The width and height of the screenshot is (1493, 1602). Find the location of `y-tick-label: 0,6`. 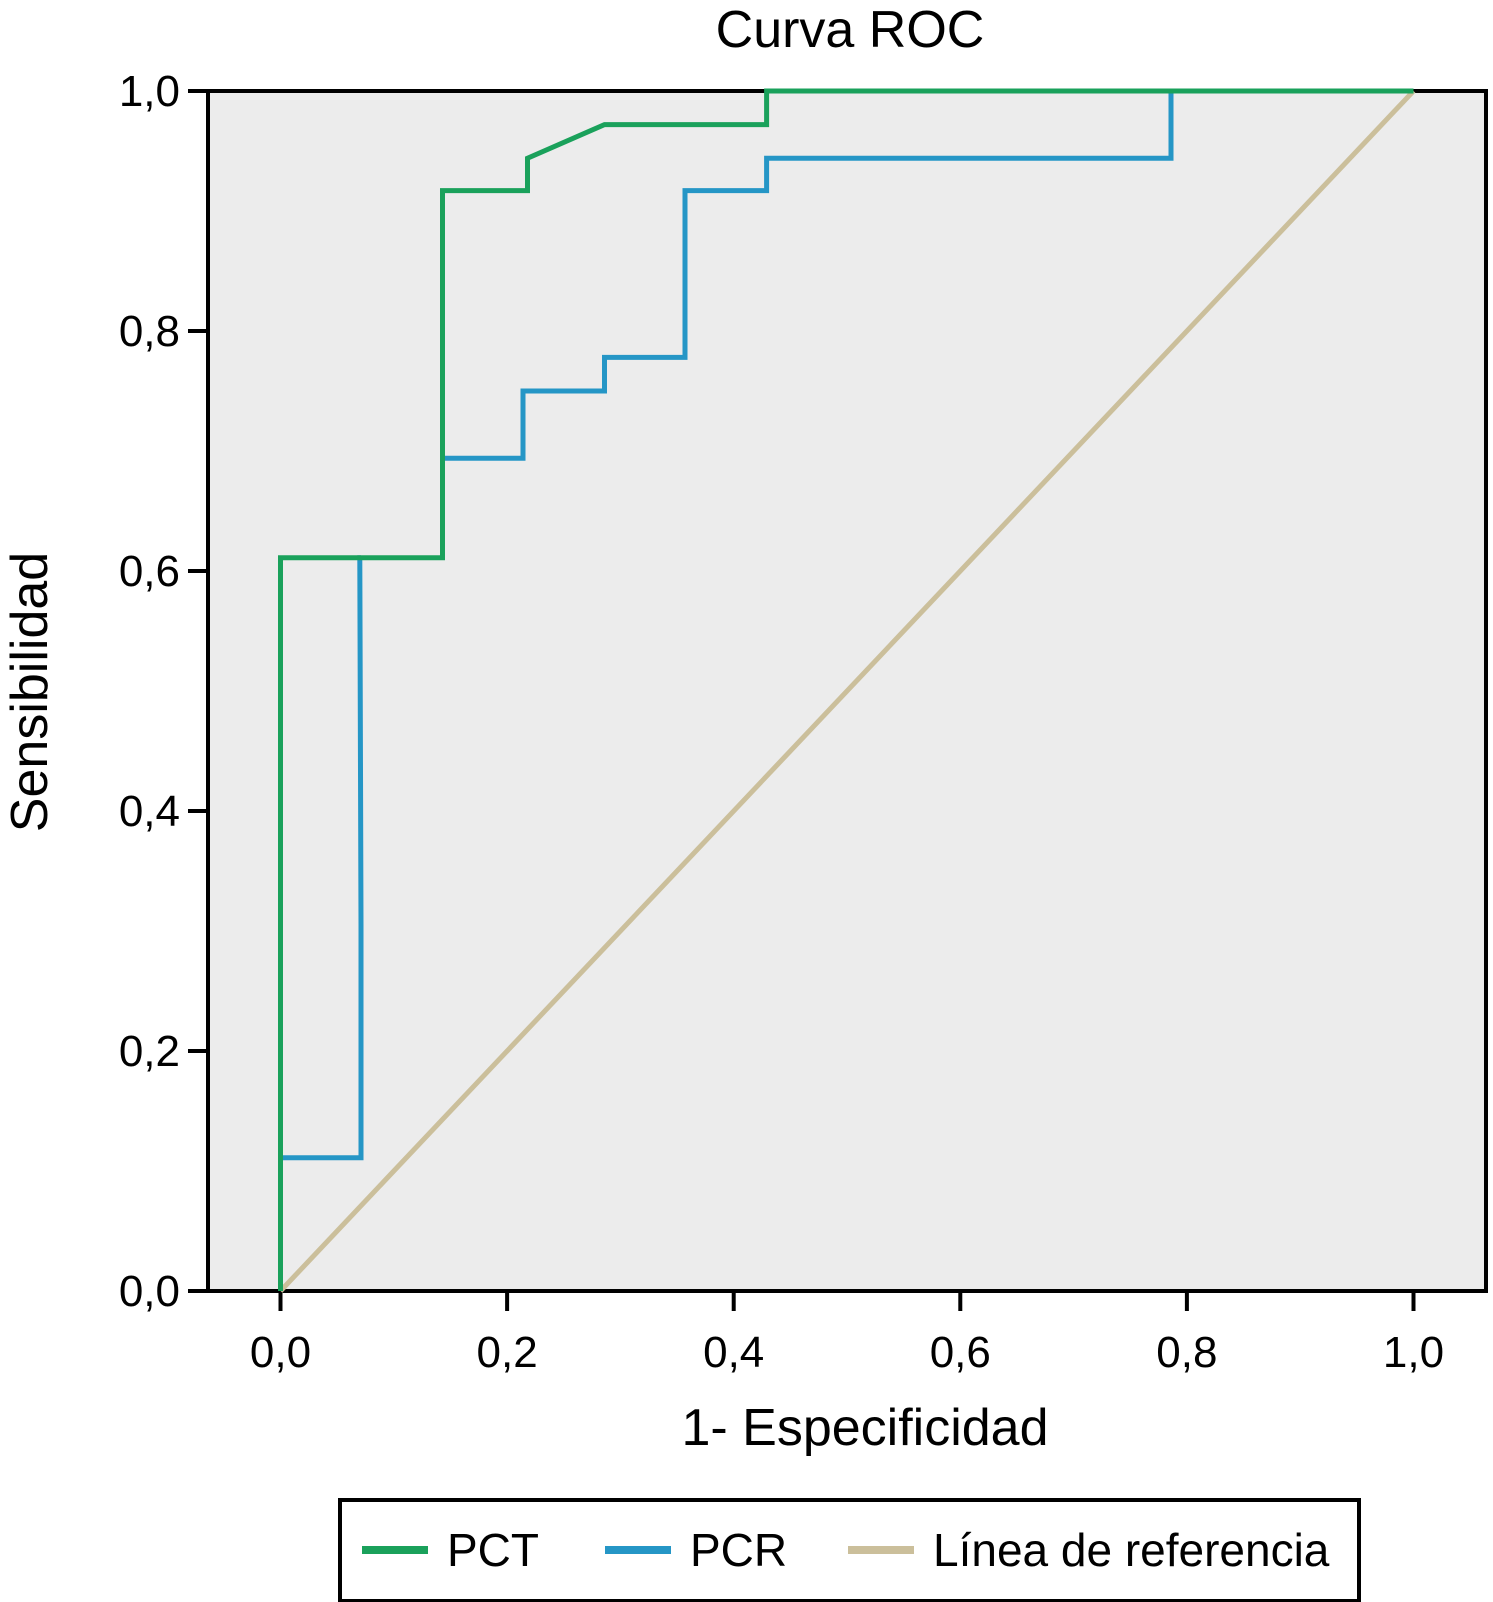

y-tick-label: 0,6 is located at coordinates (149, 571).